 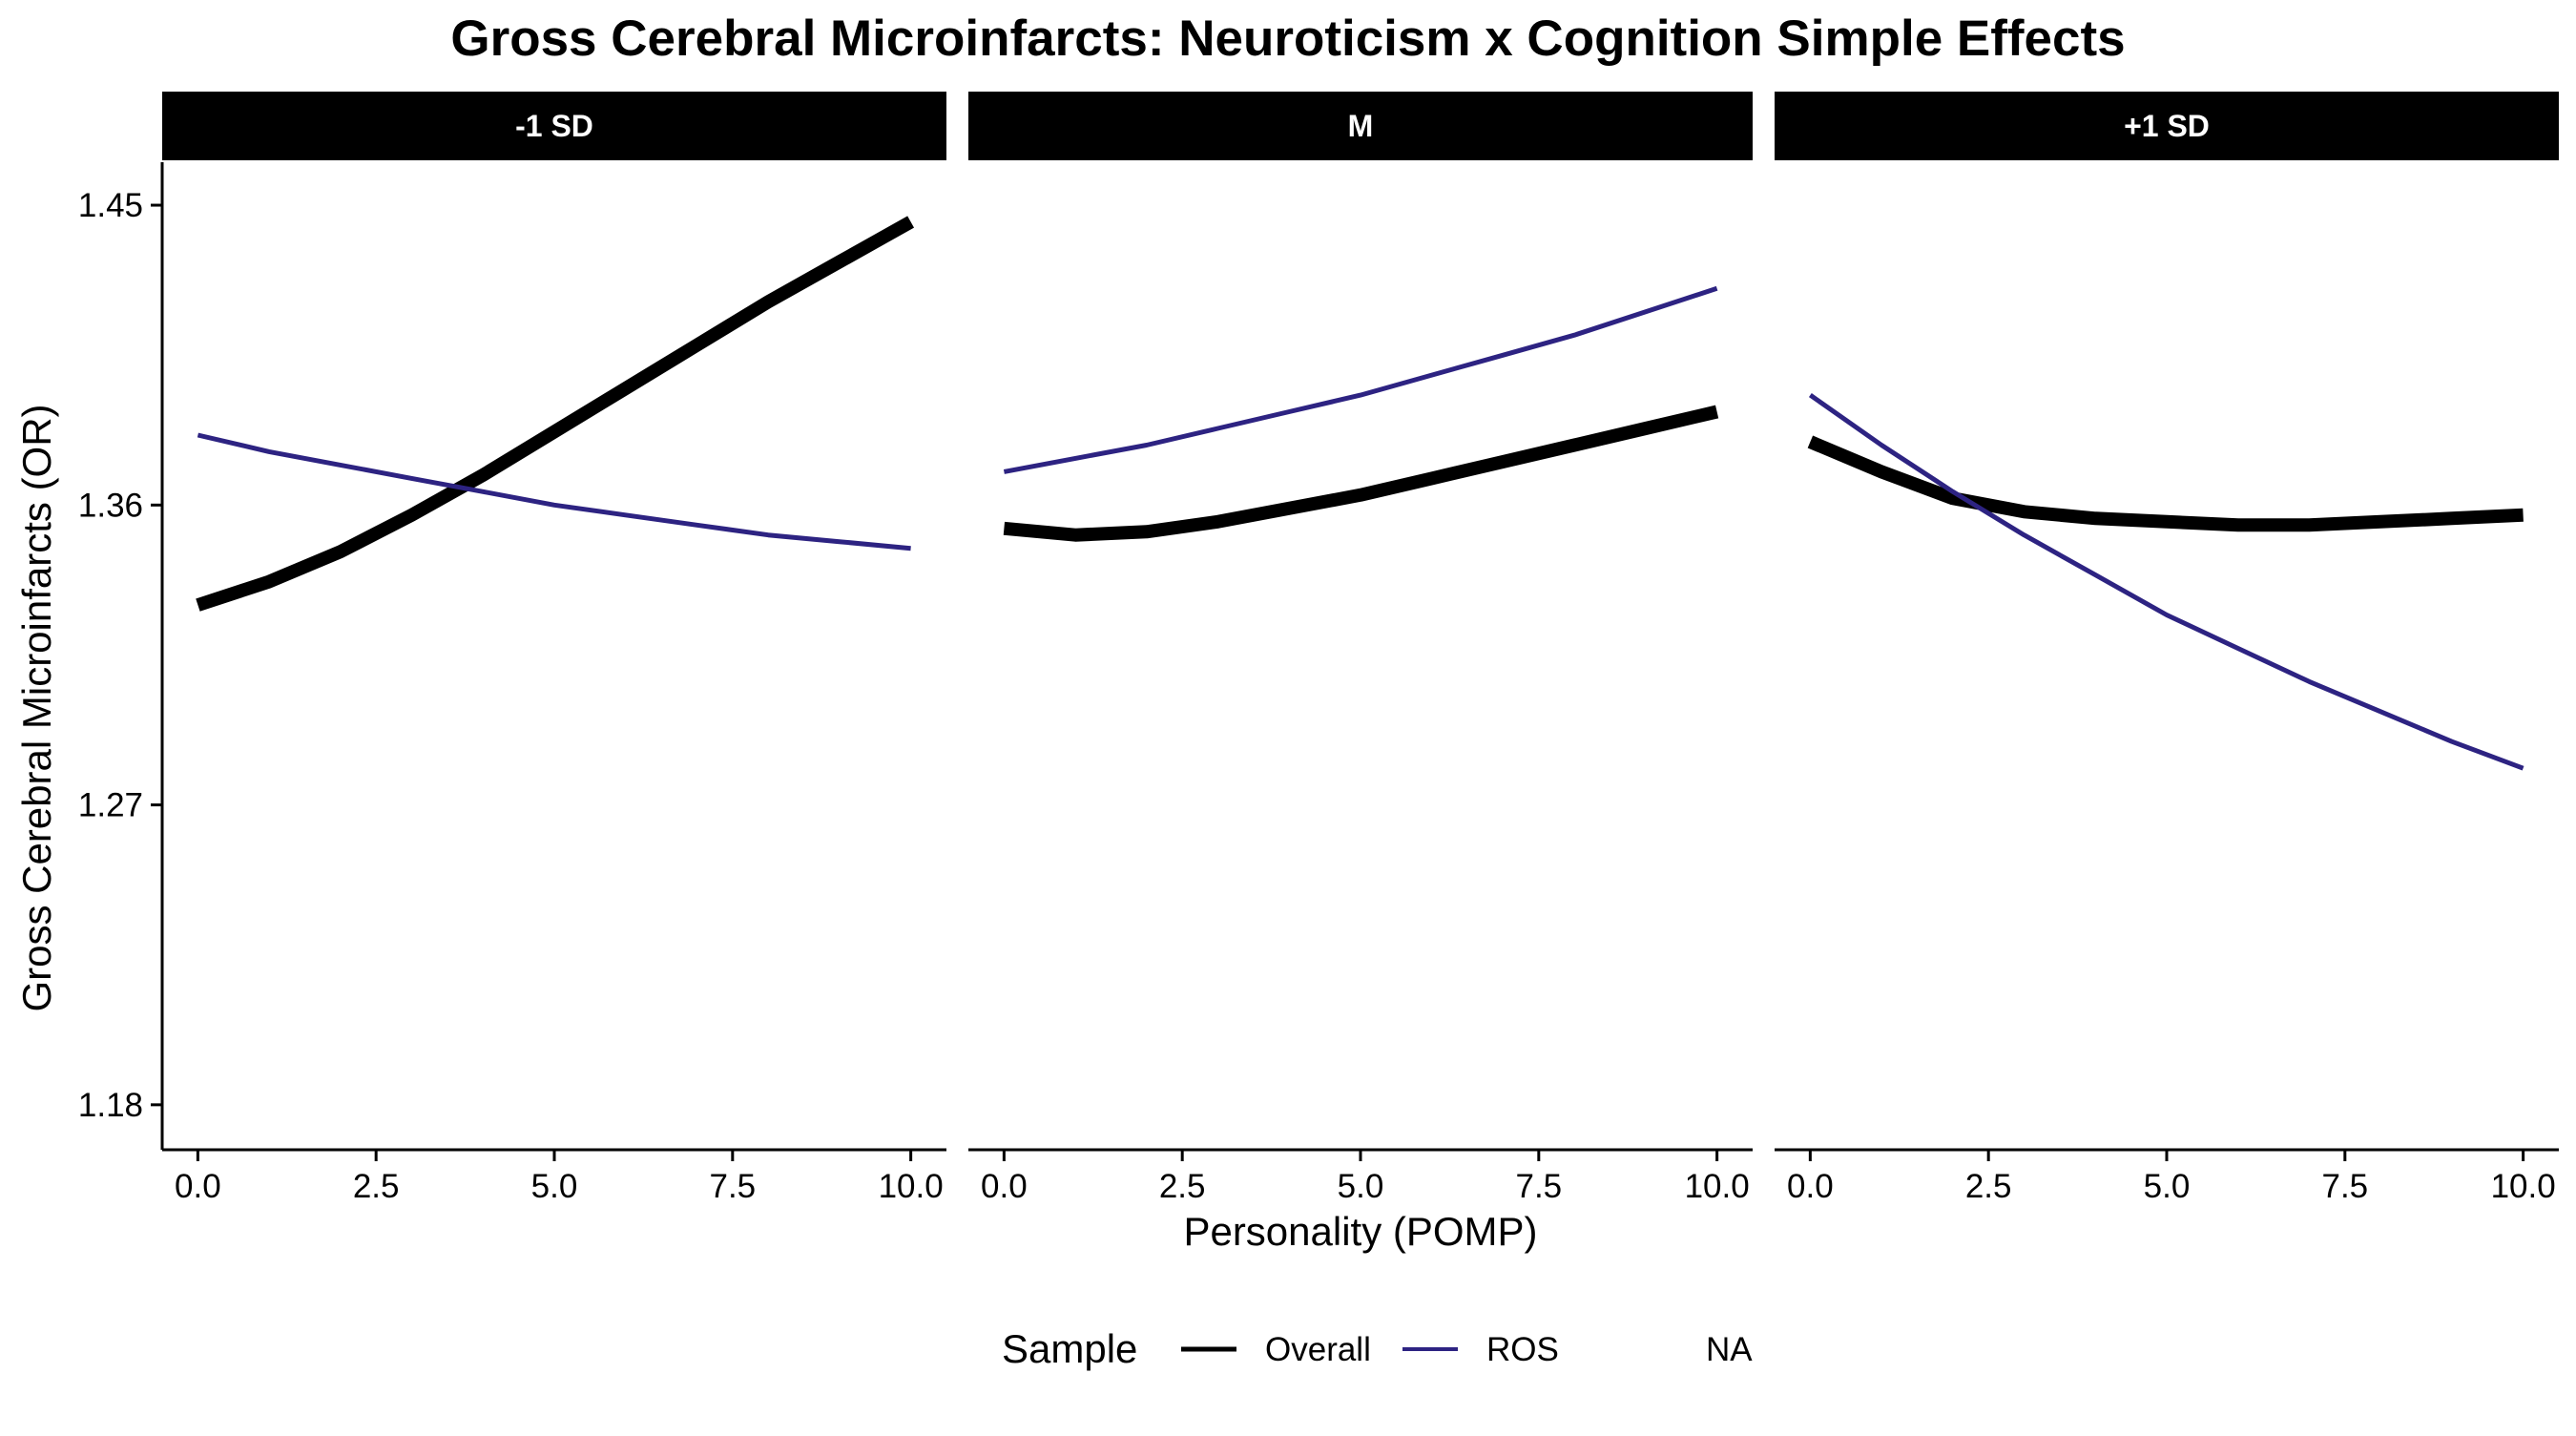 I want to click on y-tick-label: 1.36, so click(x=110, y=505).